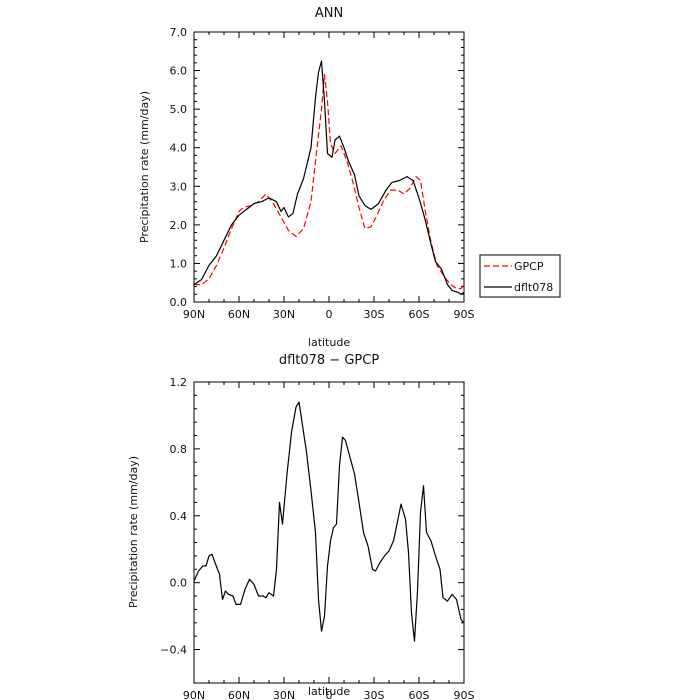 Image resolution: width=700 pixels, height=700 pixels. What do you see at coordinates (464, 314) in the screenshot?
I see `top-x-tick-label: 90S` at bounding box center [464, 314].